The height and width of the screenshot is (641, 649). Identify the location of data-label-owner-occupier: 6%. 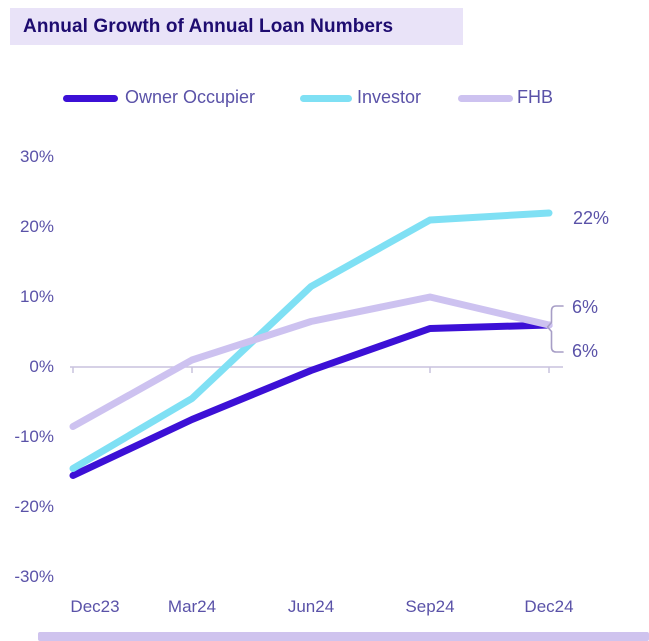
(585, 351).